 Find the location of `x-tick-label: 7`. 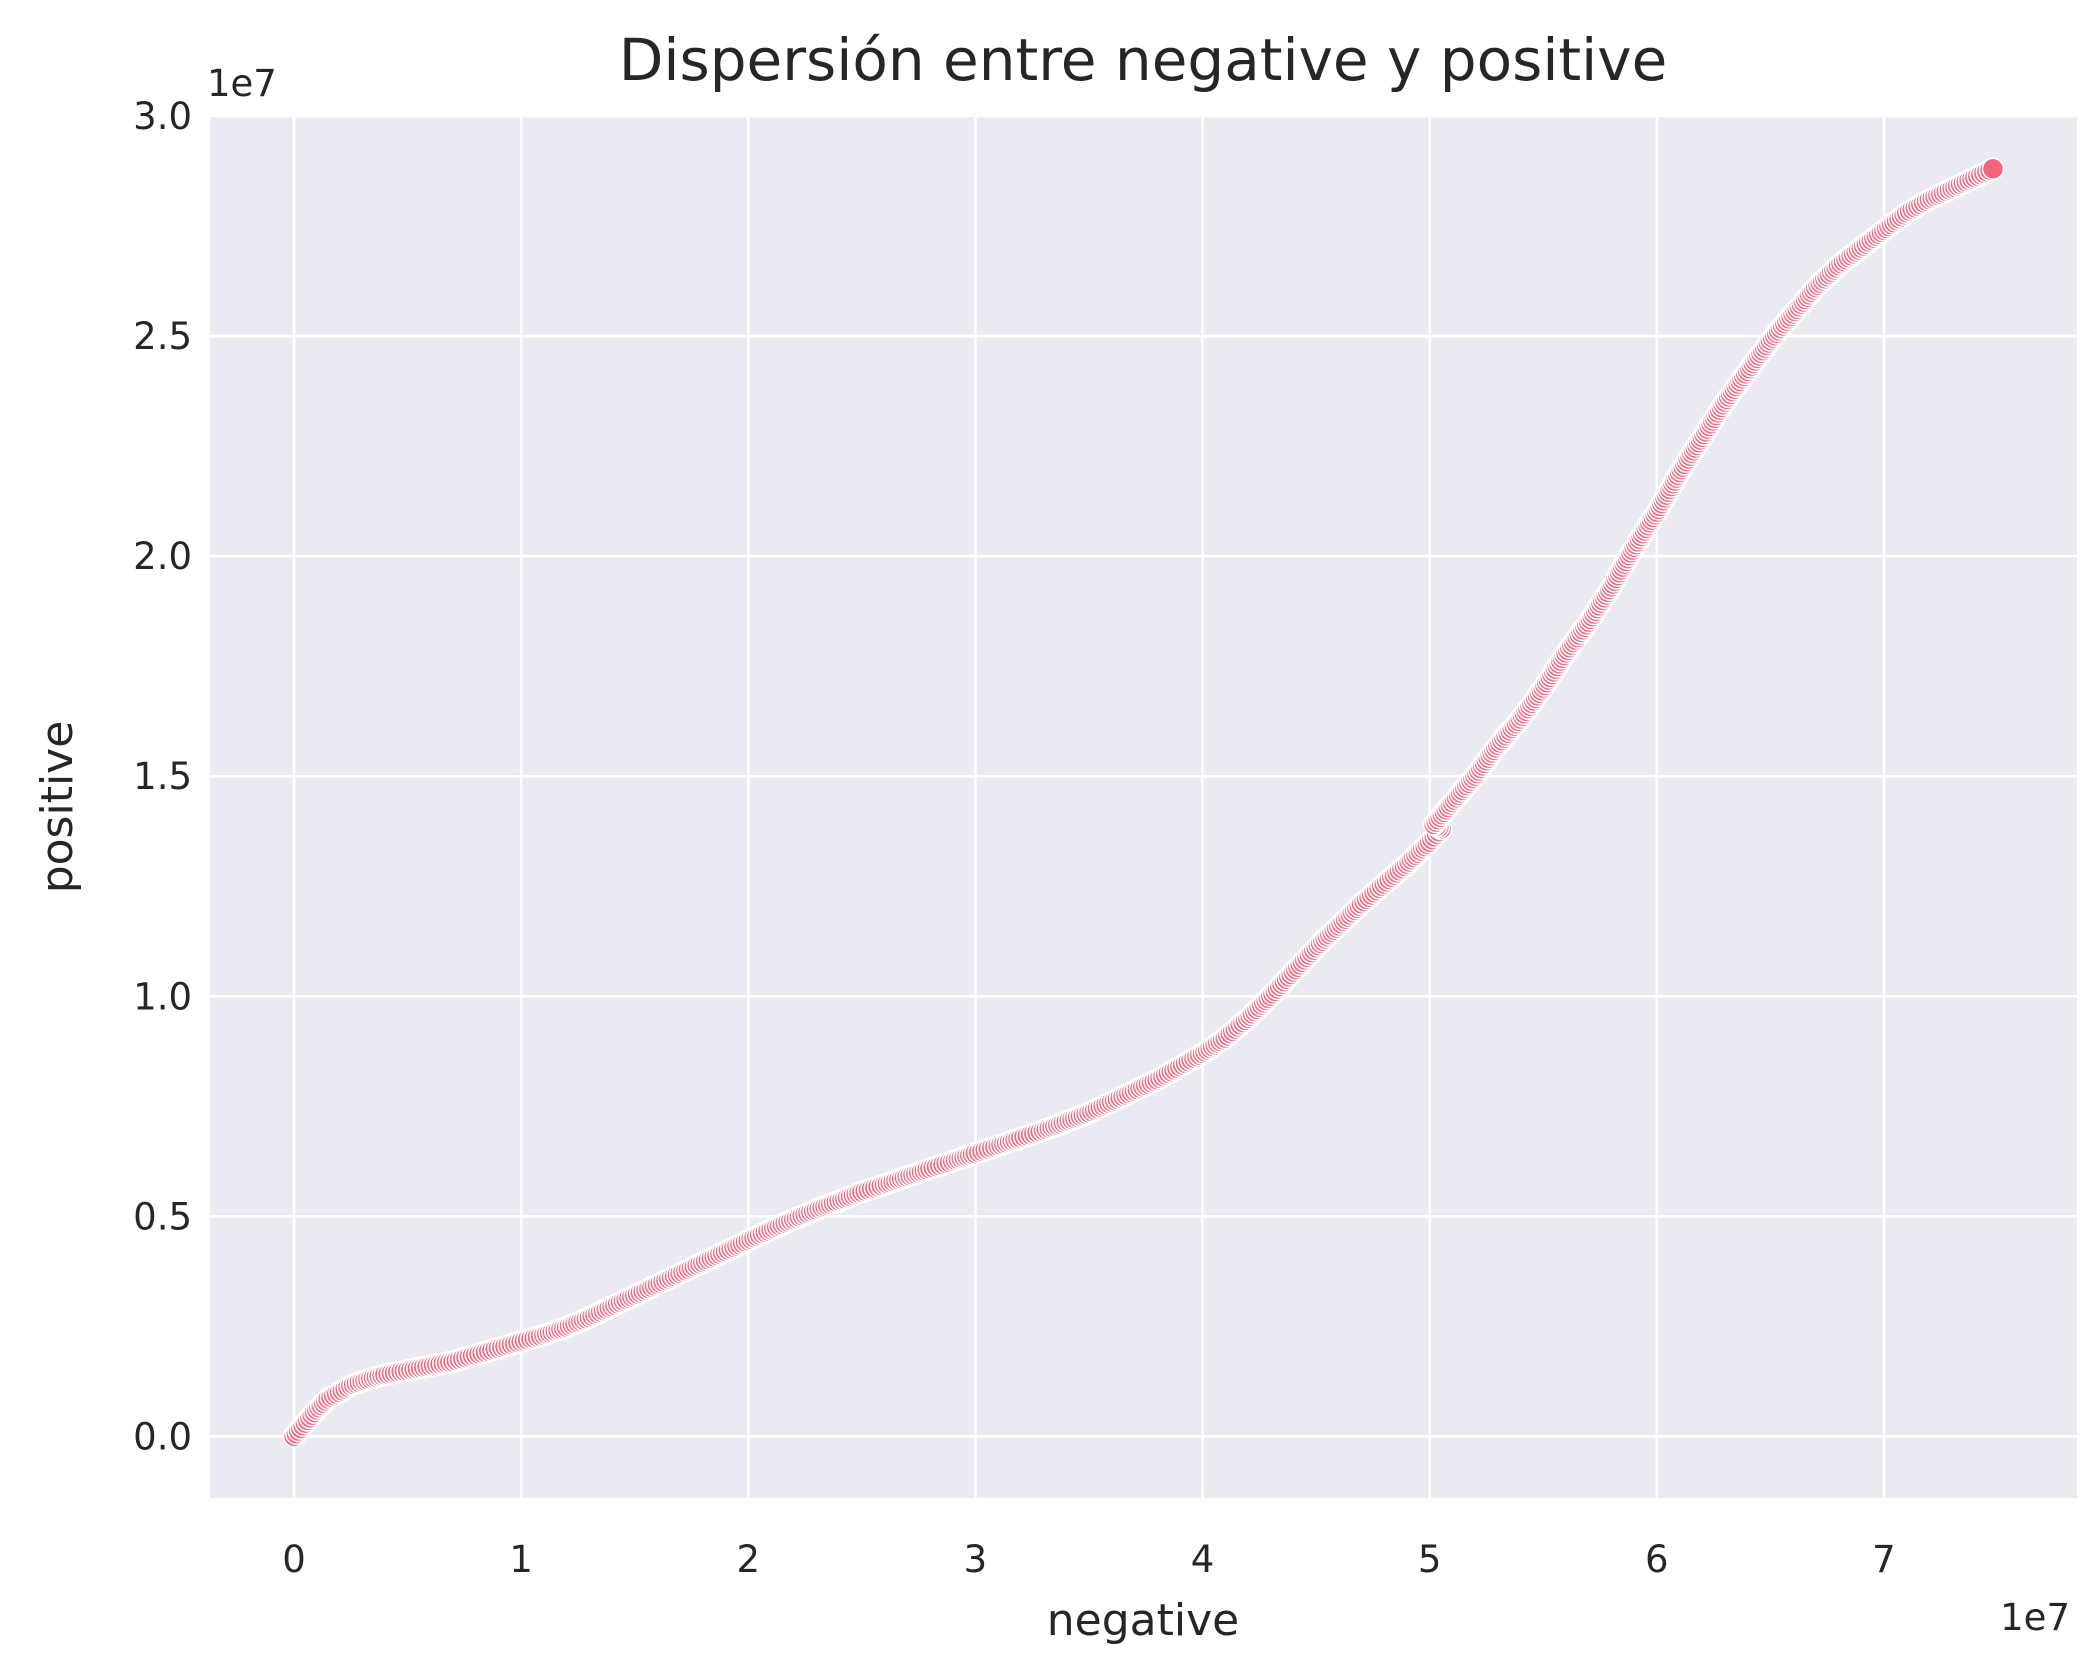

x-tick-label: 7 is located at coordinates (1884, 1559).